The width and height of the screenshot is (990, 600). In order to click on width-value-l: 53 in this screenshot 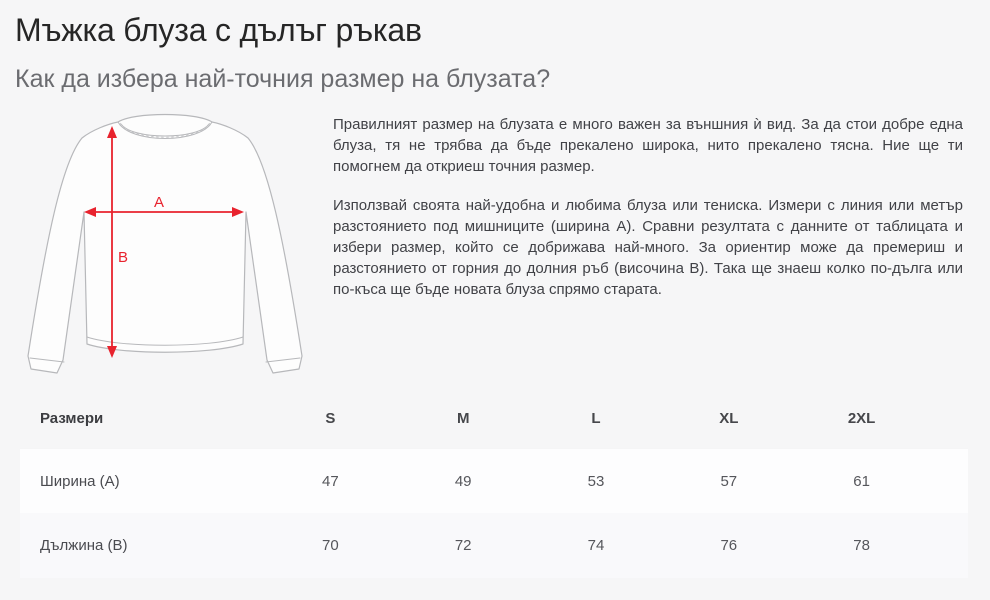, I will do `click(596, 481)`.